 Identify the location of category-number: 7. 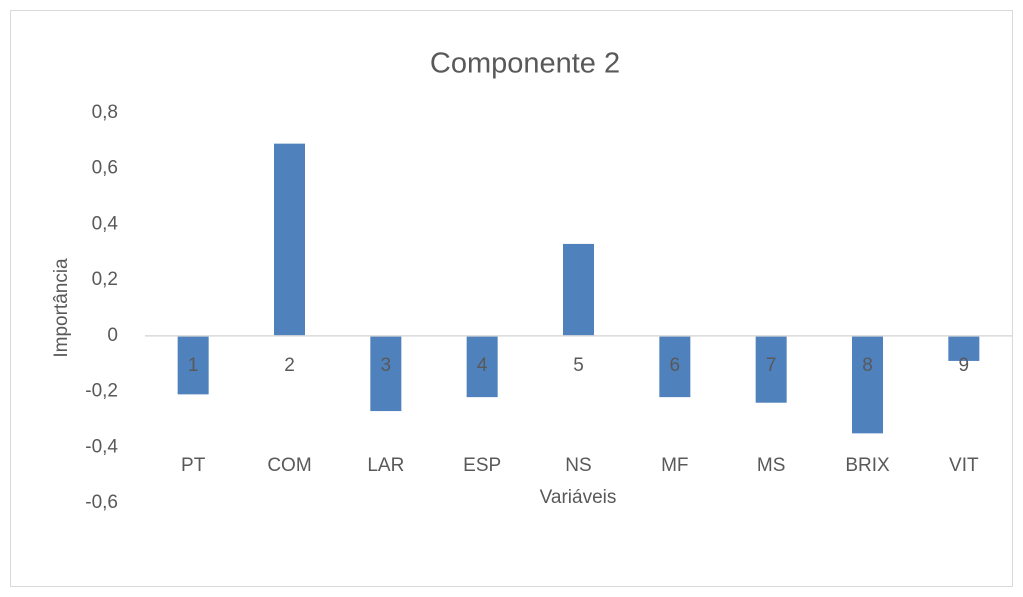
(771, 365).